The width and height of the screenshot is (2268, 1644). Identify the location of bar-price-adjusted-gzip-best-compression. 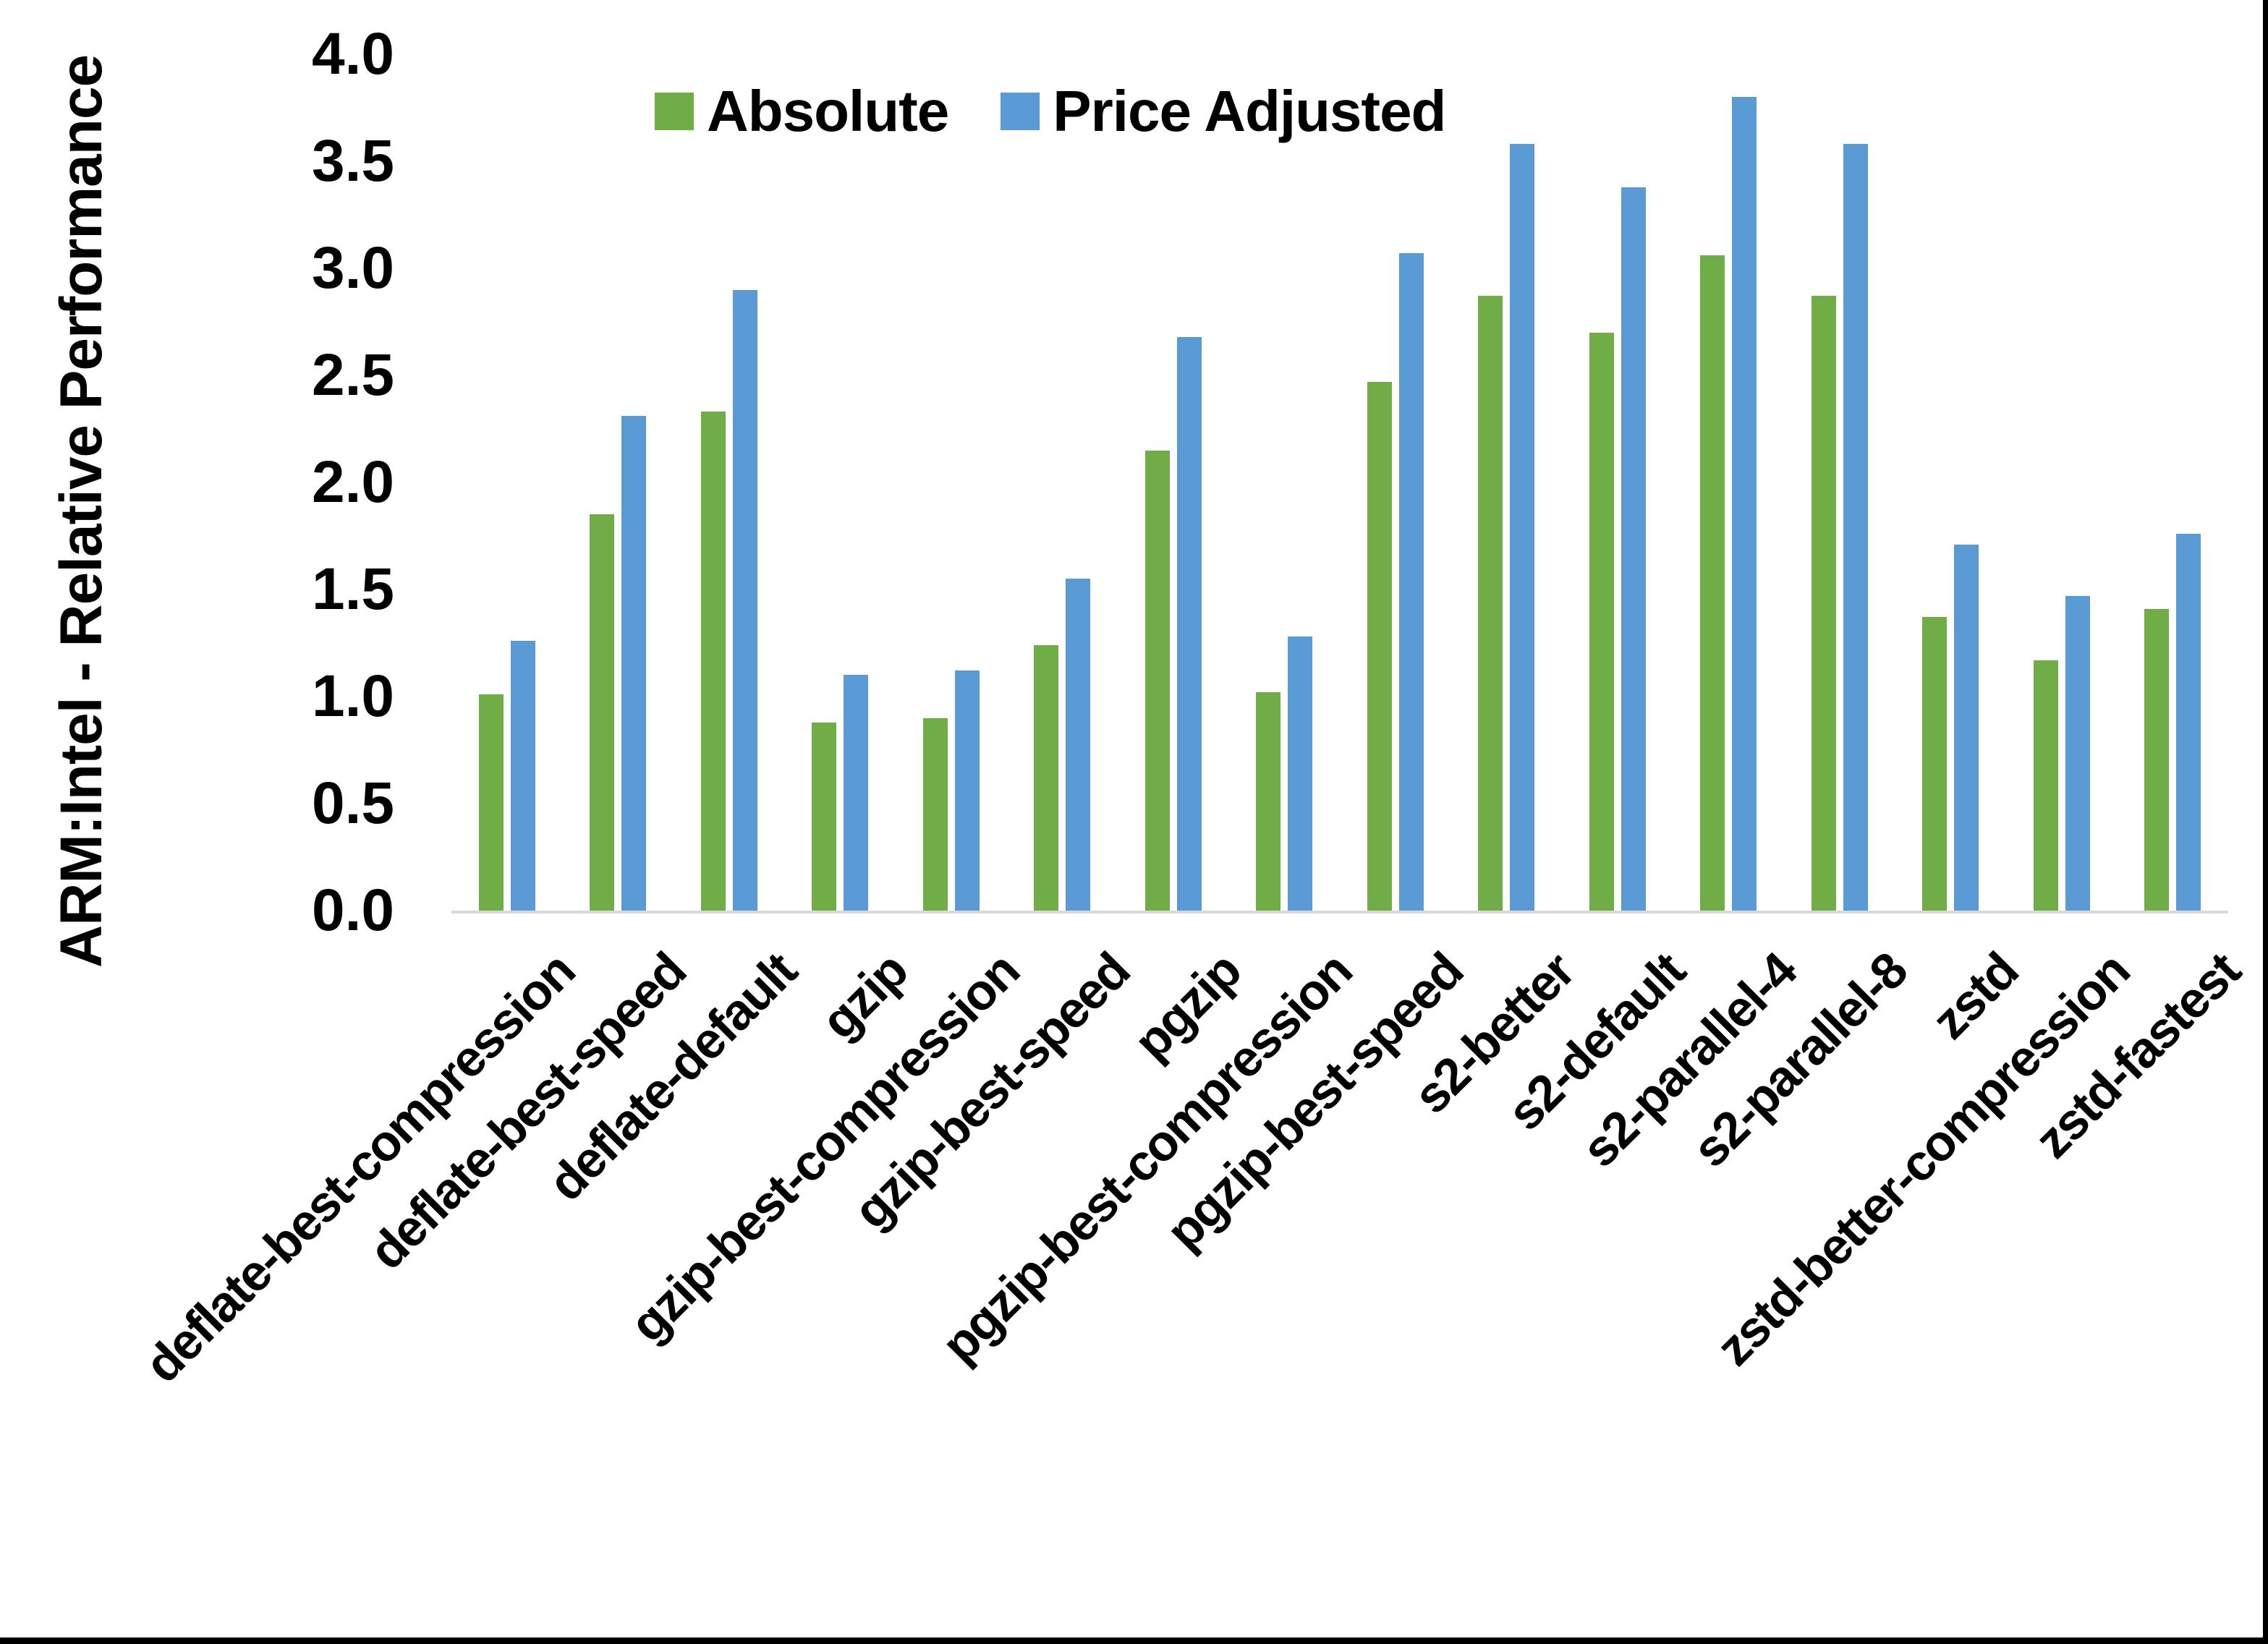
(967, 790).